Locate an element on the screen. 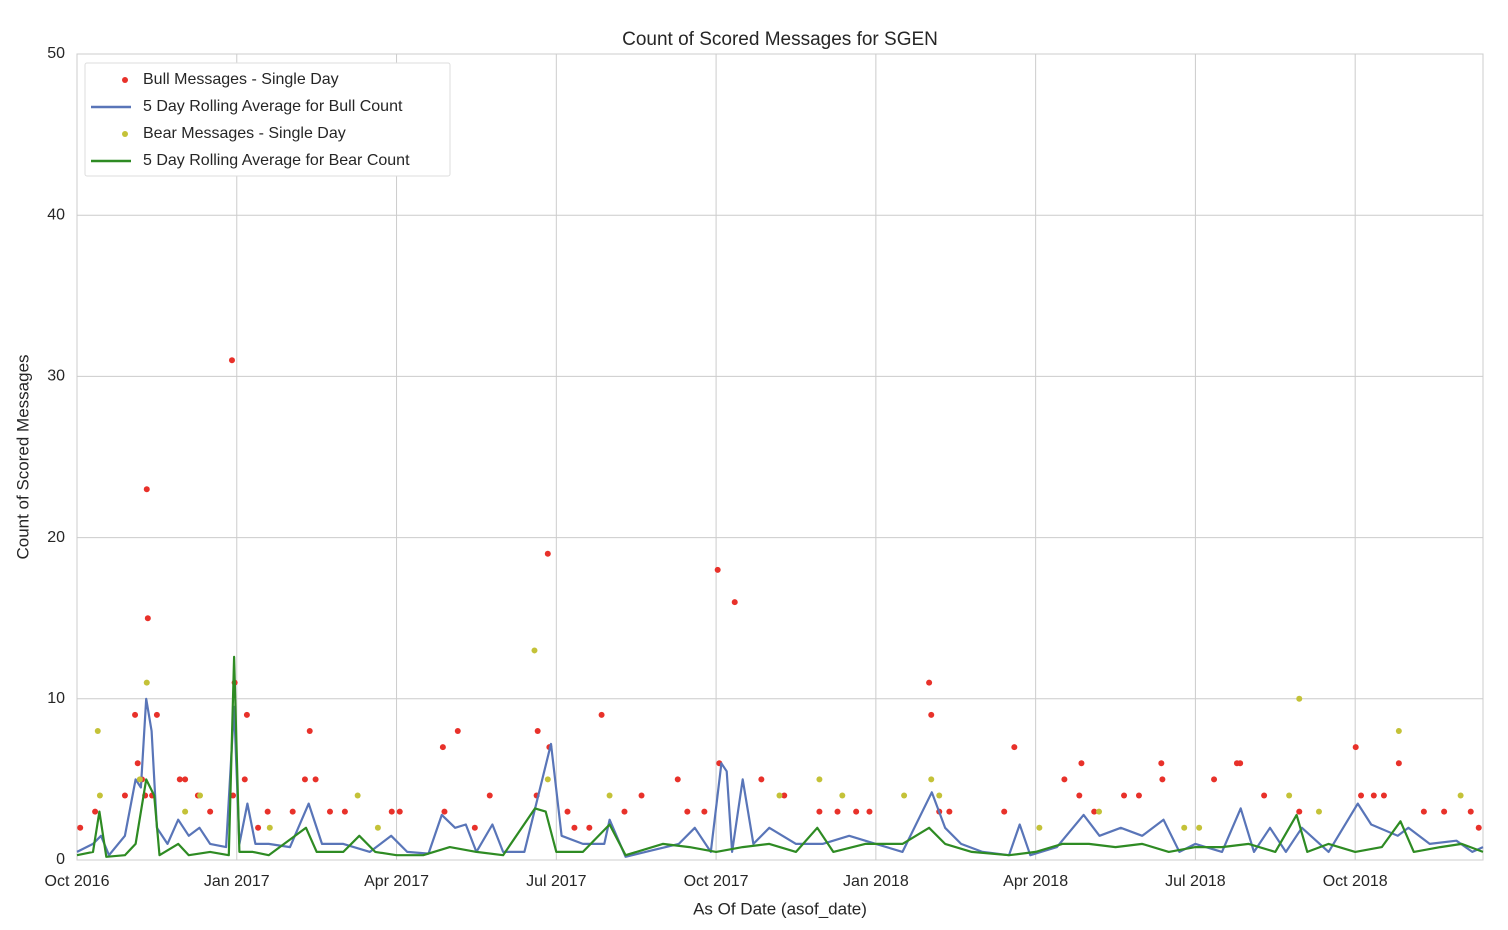  legend-label: 5 Day Rolling Average for Bull Count is located at coordinates (273, 106).